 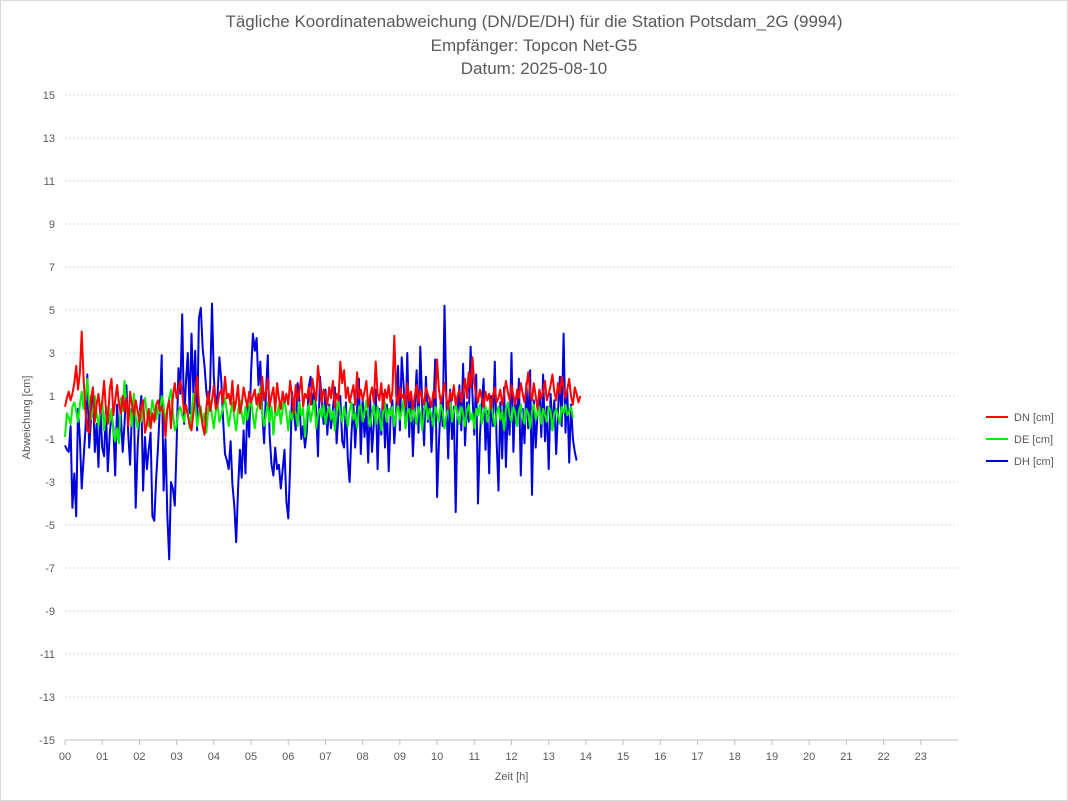 What do you see at coordinates (883, 757) in the screenshot?
I see `x-tick-label: 22` at bounding box center [883, 757].